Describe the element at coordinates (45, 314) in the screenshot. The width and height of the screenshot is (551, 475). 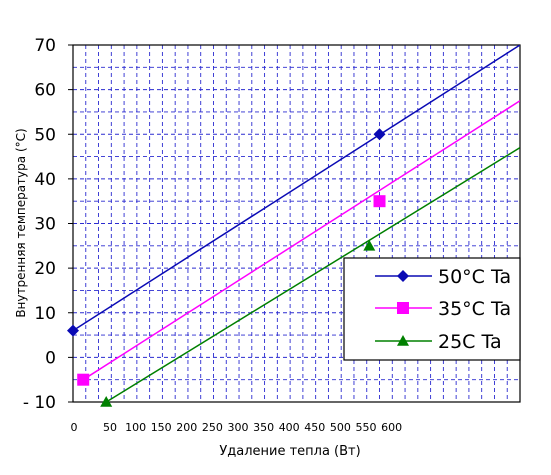
I see `y-tick-label: 10` at that location.